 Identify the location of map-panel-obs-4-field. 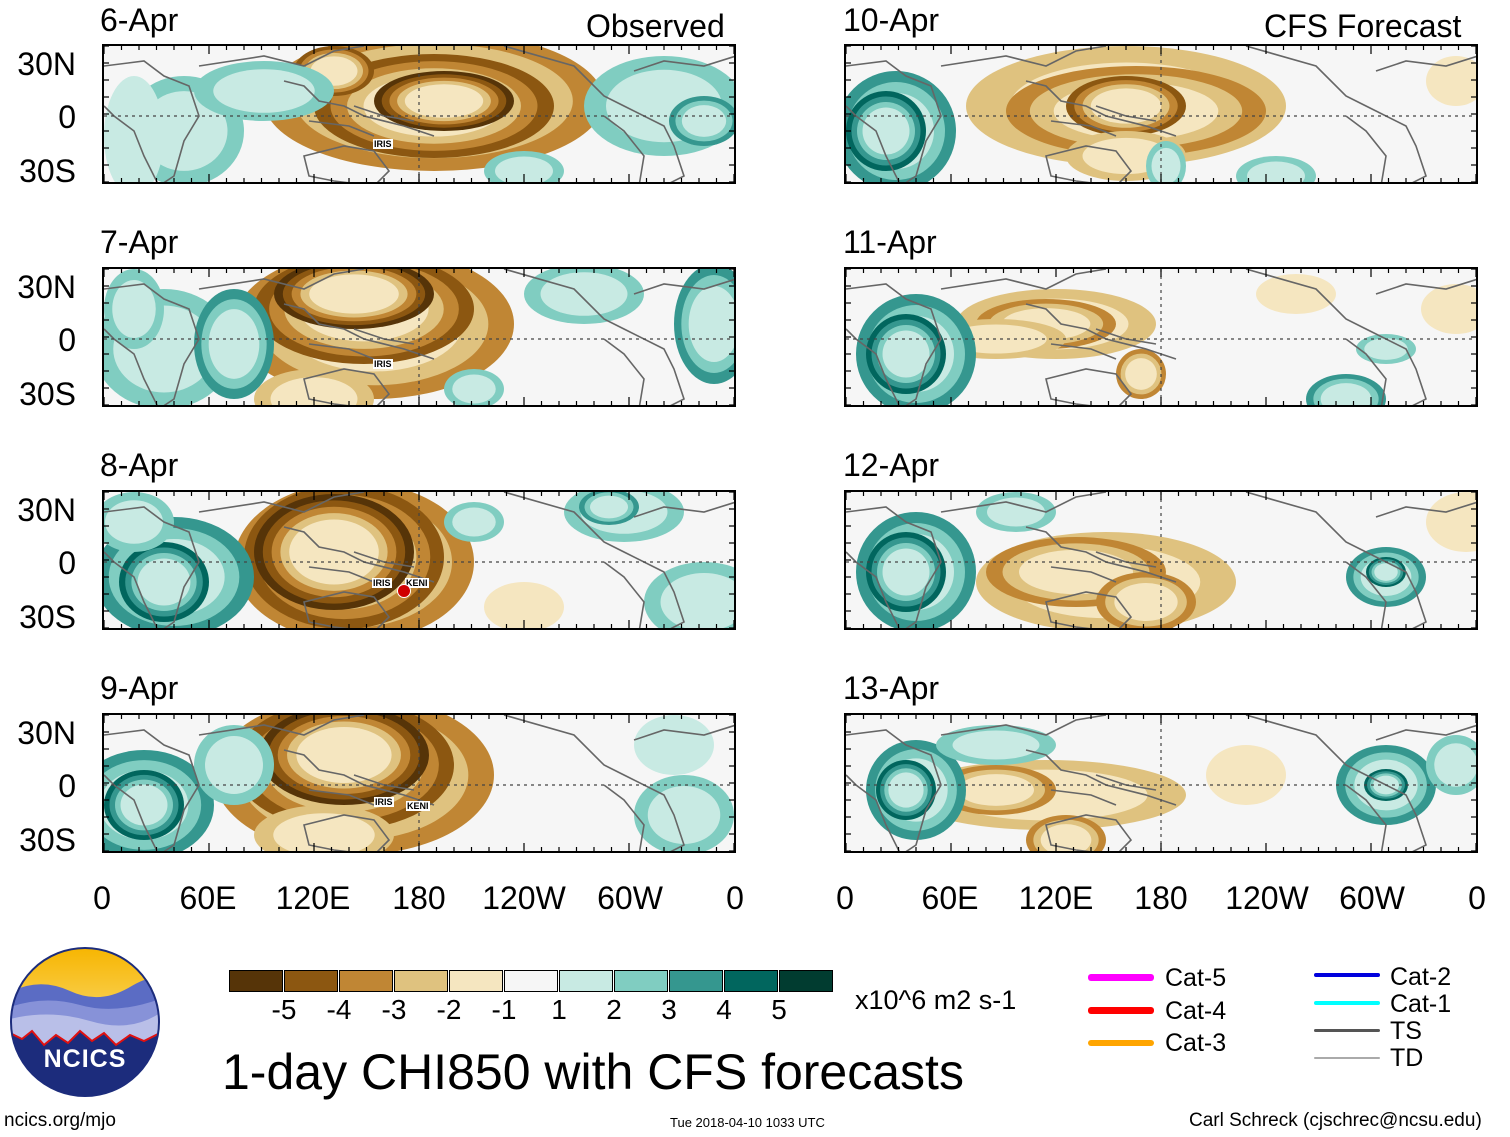
(419, 783).